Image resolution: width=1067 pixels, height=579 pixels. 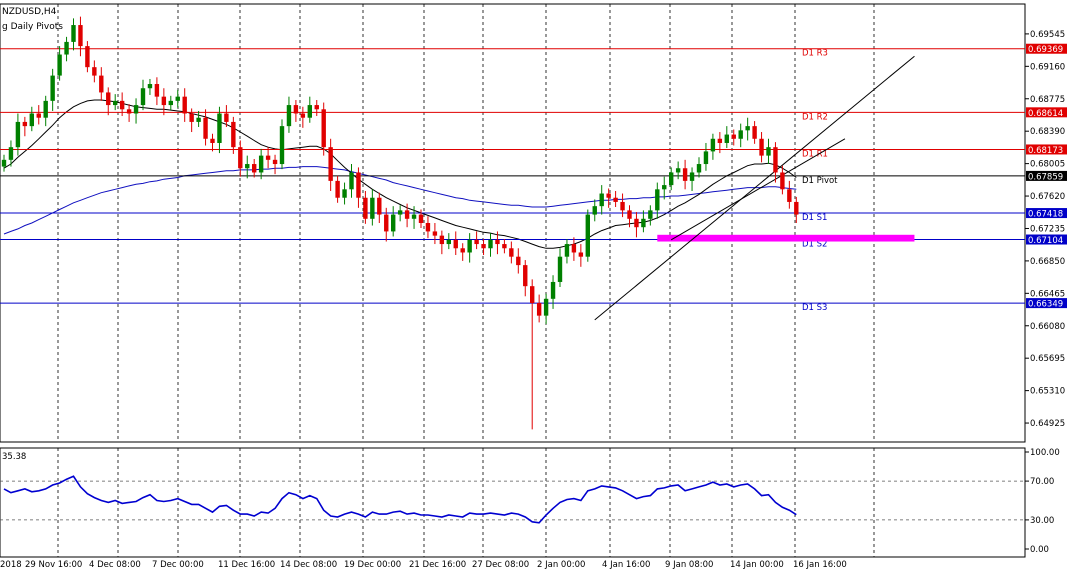 What do you see at coordinates (437, 565) in the screenshot?
I see `time-axis-label: 21 Dec 16:00` at bounding box center [437, 565].